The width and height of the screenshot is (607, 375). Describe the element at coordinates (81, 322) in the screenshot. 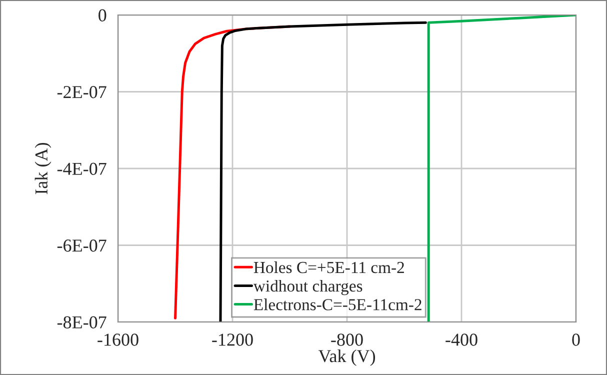

I see `y-tick-label: -8E-07` at that location.